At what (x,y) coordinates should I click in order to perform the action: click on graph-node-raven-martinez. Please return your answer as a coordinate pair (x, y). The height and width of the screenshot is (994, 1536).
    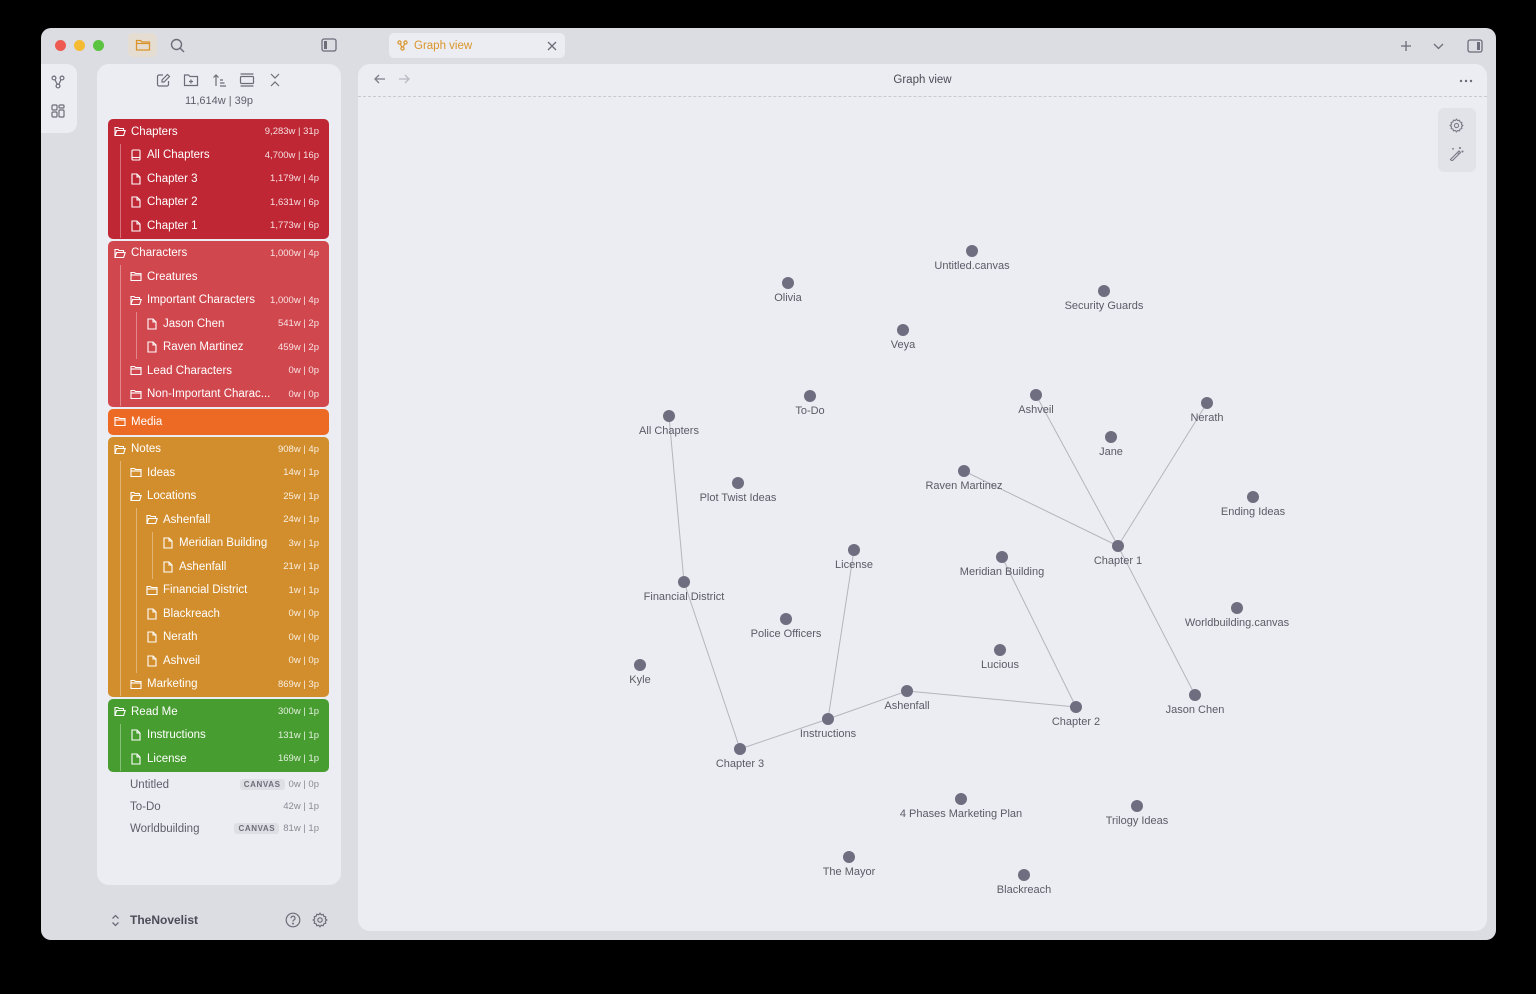
    Looking at the image, I should click on (964, 471).